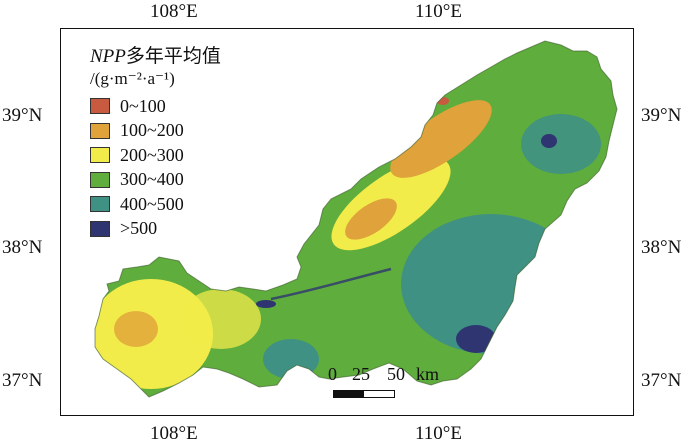  What do you see at coordinates (22, 247) in the screenshot?
I see `left-lat-label-38: 38°N` at bounding box center [22, 247].